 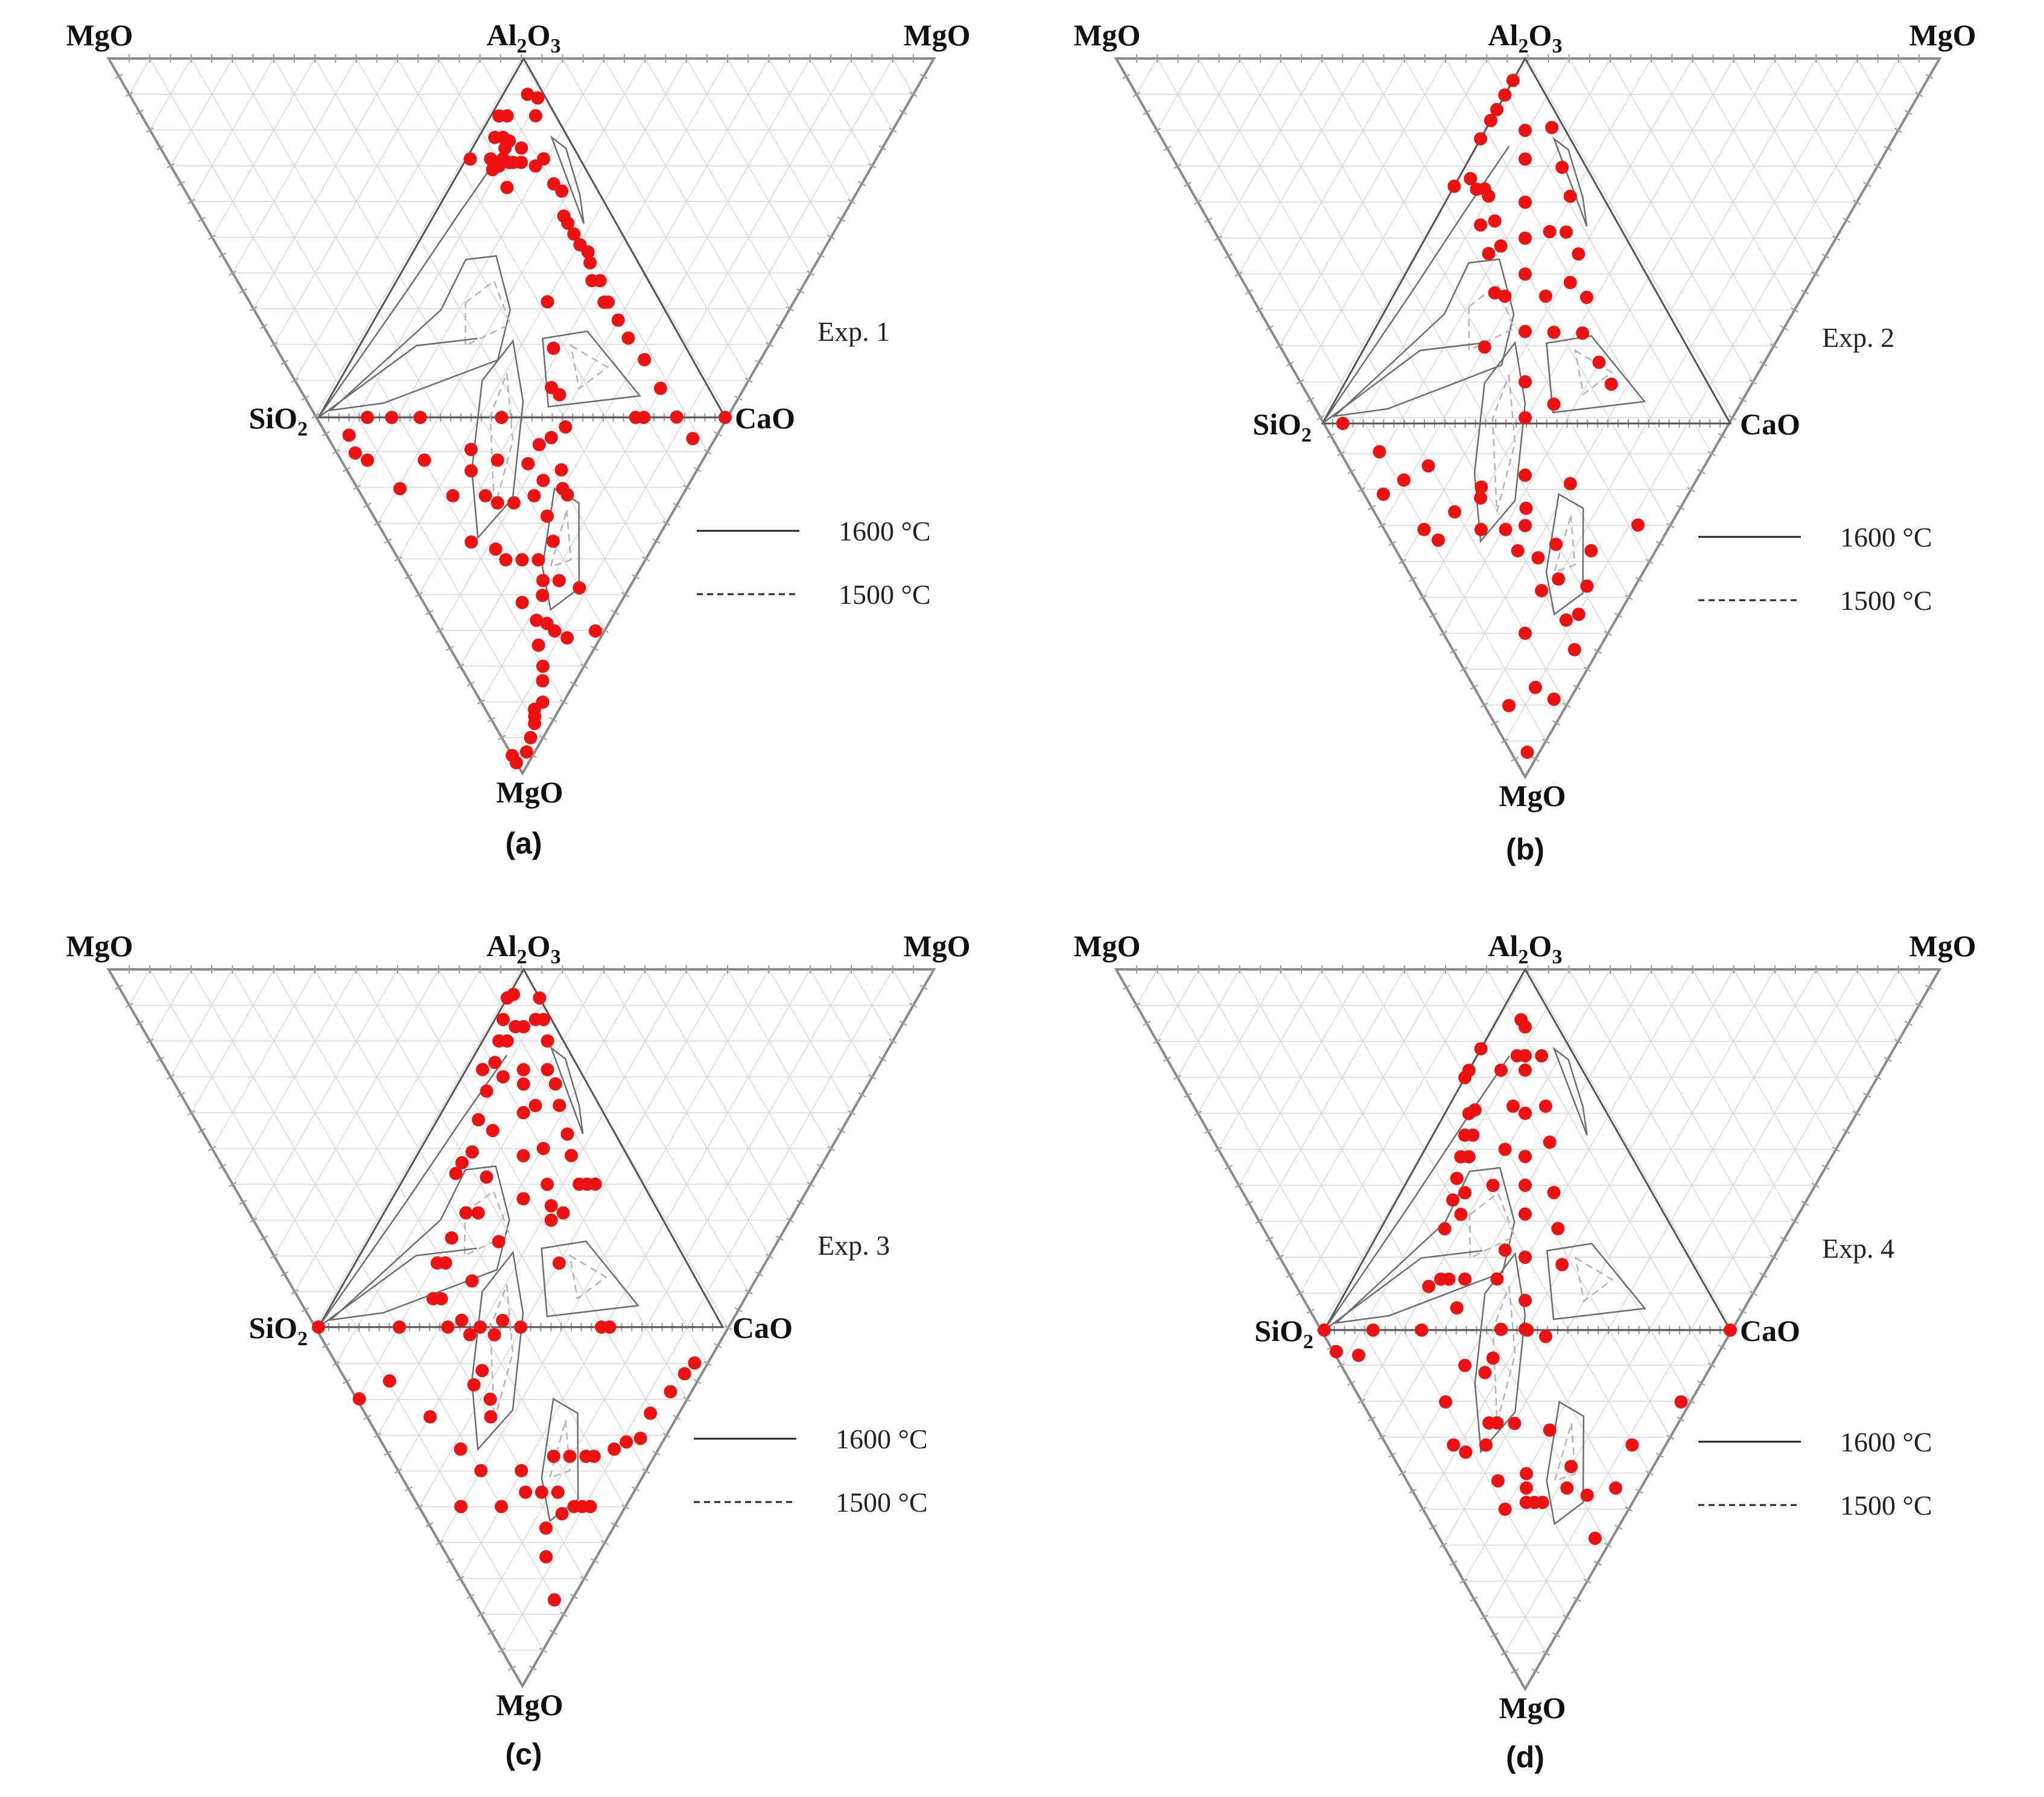 What do you see at coordinates (1770, 1331) in the screenshot?
I see `vertex-label-cao: CaO` at bounding box center [1770, 1331].